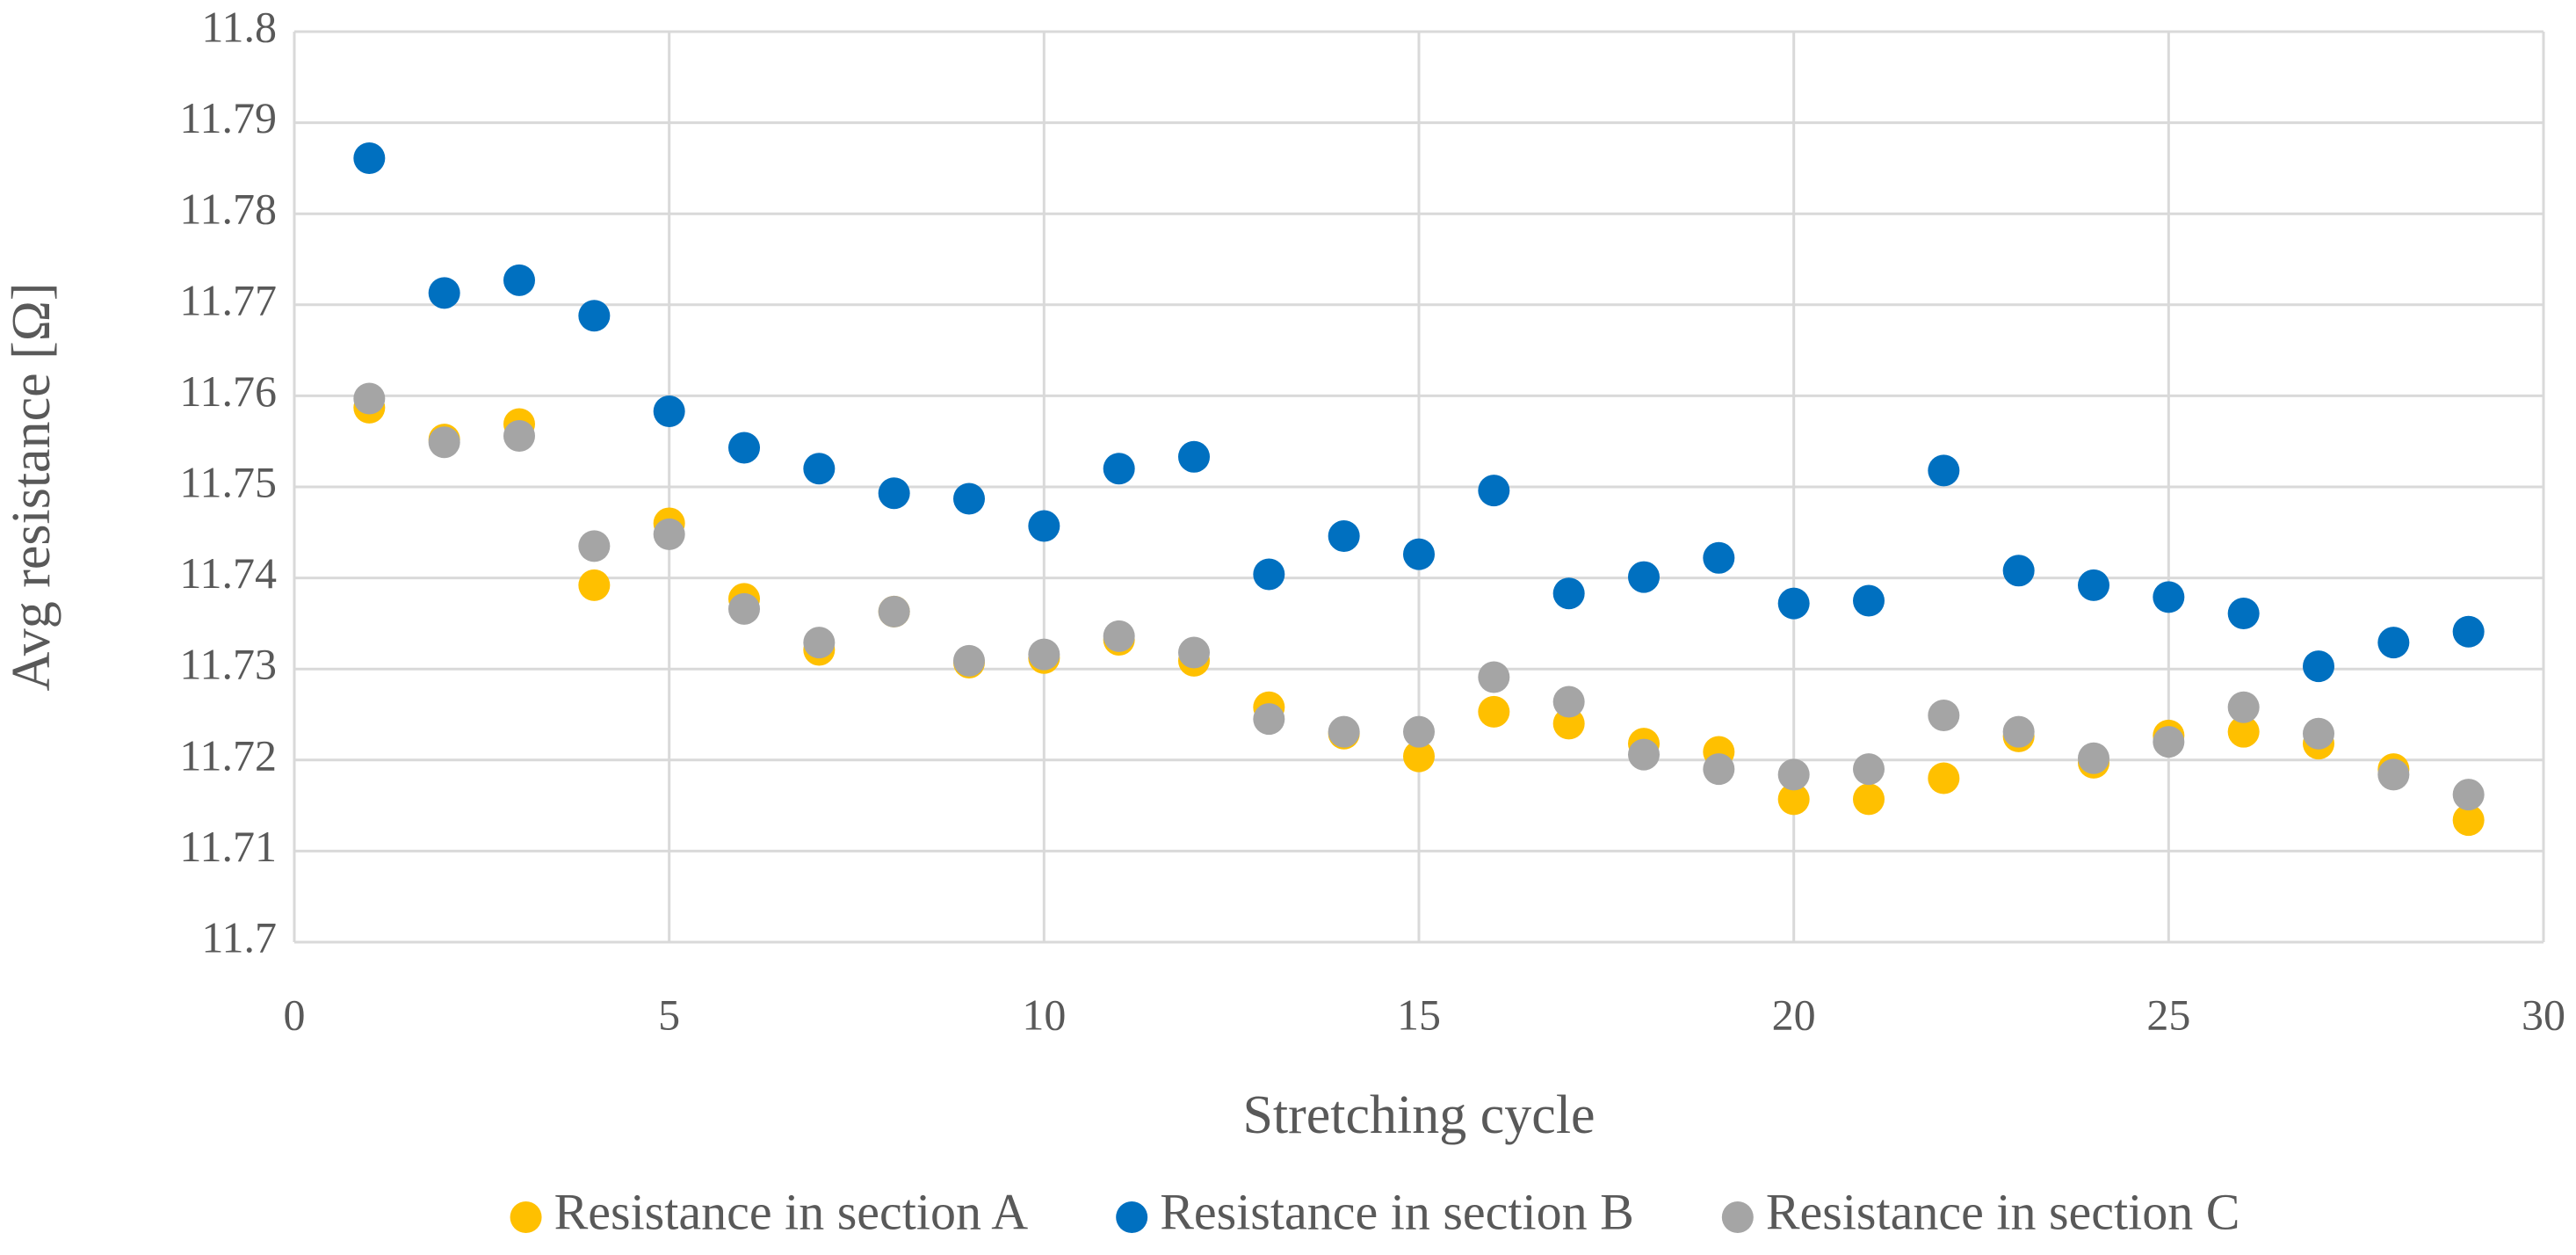  What do you see at coordinates (228, 209) in the screenshot?
I see `y-tick-label: 11.78` at bounding box center [228, 209].